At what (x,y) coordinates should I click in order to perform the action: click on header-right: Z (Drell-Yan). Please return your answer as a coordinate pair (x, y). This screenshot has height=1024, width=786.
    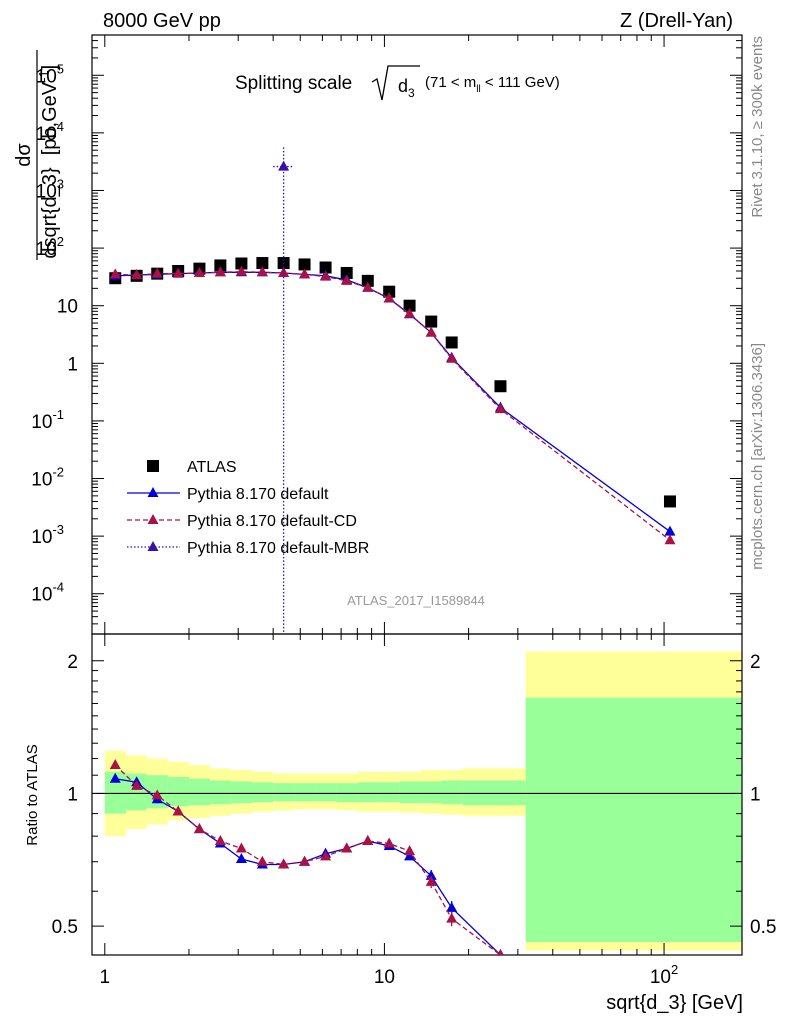
    Looking at the image, I should click on (676, 21).